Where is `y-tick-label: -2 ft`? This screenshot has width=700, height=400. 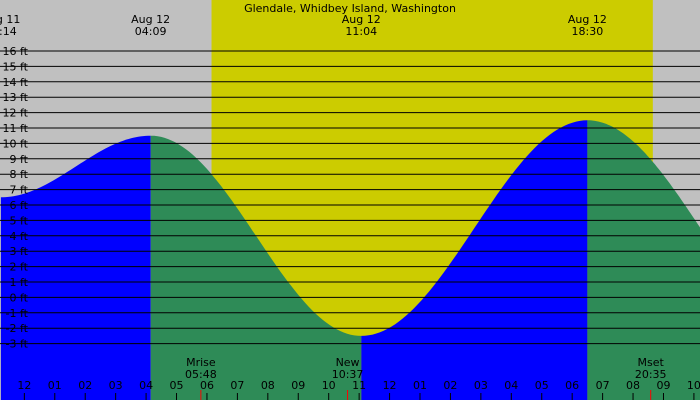 y-tick-label: -2 ft is located at coordinates (17, 328).